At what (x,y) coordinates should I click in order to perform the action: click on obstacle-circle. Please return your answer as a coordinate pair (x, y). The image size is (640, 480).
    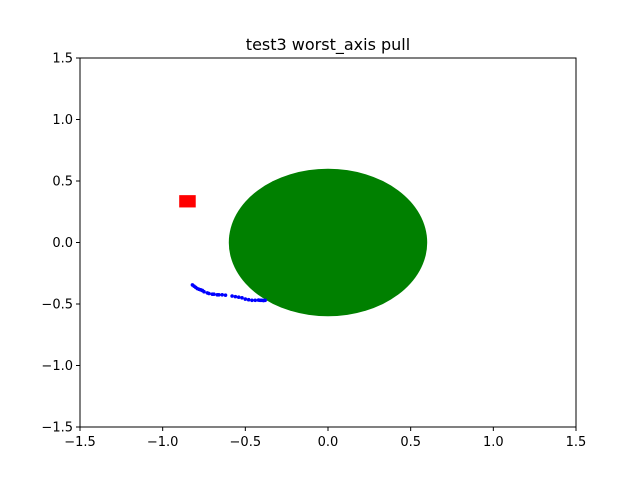
    Looking at the image, I should click on (328, 242).